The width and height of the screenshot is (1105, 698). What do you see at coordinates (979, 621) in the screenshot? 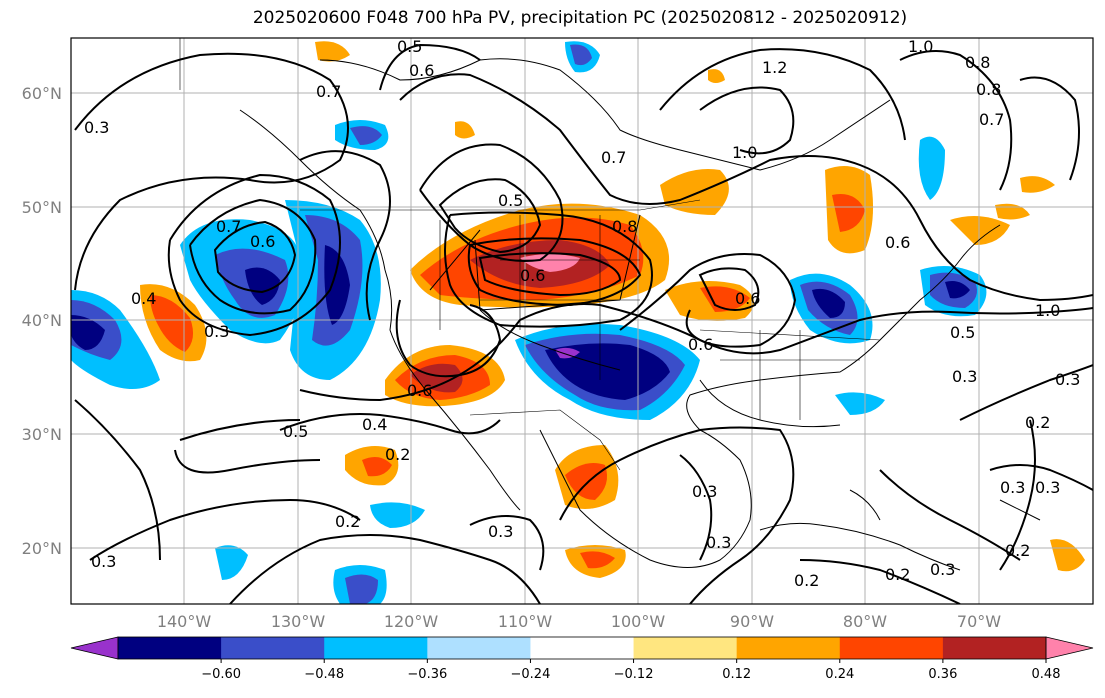
I see `lon-label: 70°W` at bounding box center [979, 621].